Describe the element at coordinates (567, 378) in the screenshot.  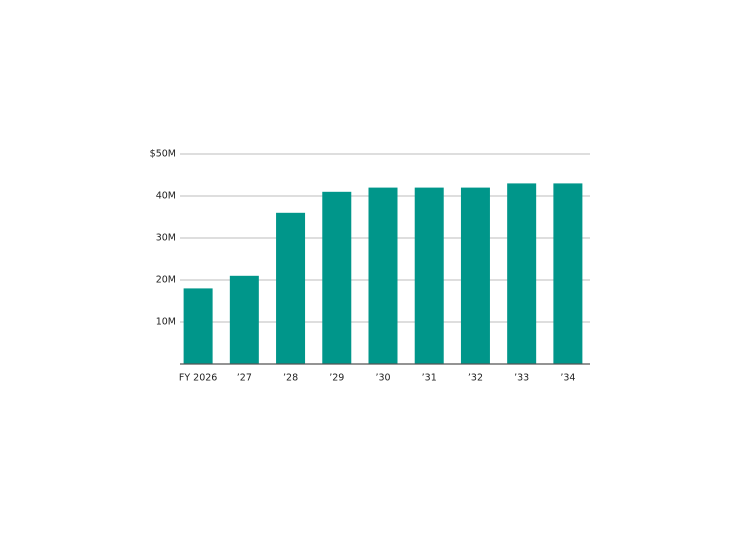
I see `x-tick-label: ’34` at that location.